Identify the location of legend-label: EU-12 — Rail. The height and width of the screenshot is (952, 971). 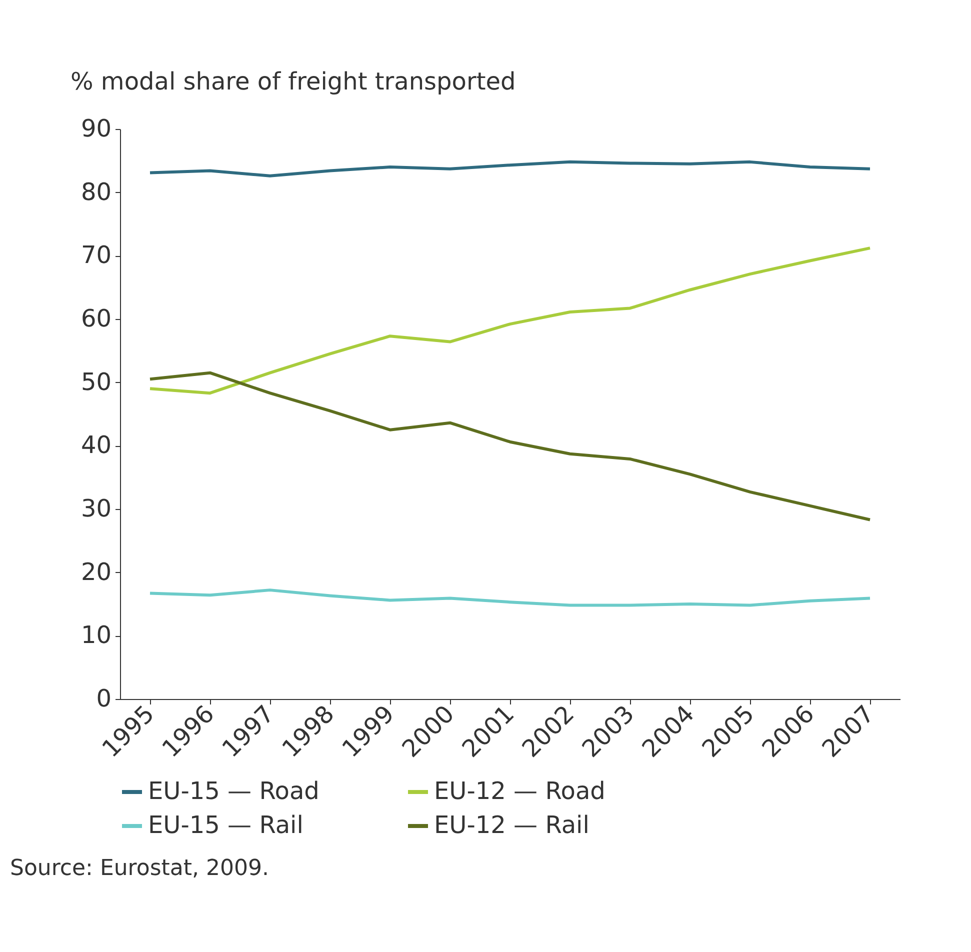
(512, 825).